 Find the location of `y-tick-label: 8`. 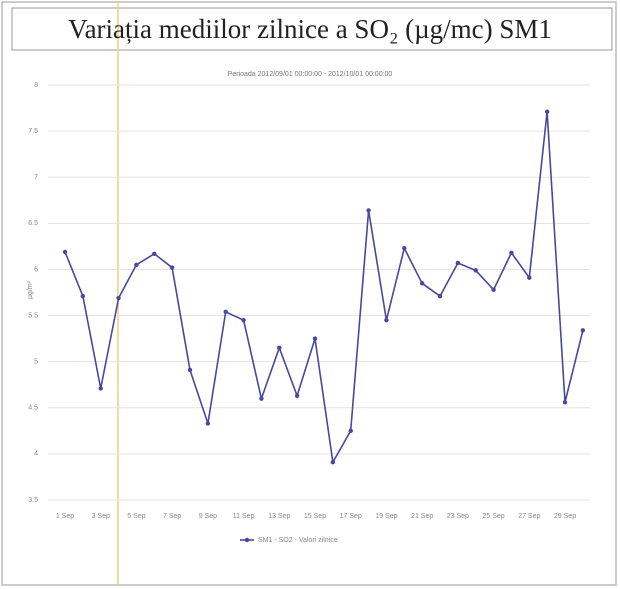

y-tick-label: 8 is located at coordinates (36, 85).